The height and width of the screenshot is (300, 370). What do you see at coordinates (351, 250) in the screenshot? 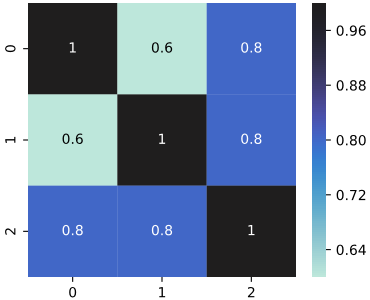
I see `color-bar-label: 0.64` at bounding box center [351, 250].